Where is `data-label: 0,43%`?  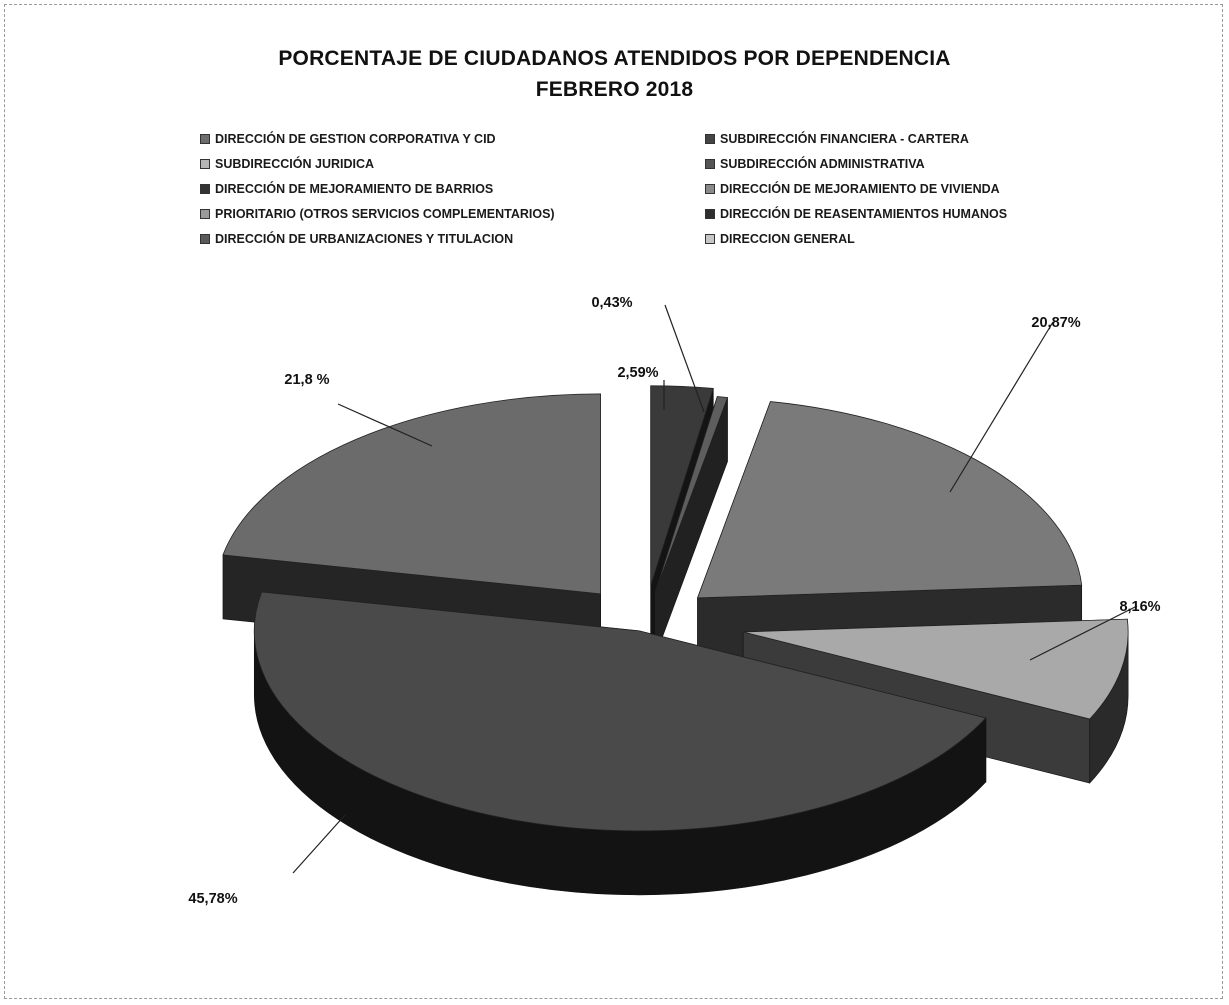
data-label: 0,43% is located at coordinates (611, 303).